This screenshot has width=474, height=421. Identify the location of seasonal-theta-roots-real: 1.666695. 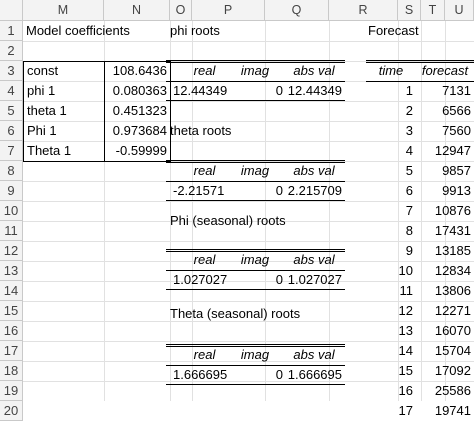
(200, 374).